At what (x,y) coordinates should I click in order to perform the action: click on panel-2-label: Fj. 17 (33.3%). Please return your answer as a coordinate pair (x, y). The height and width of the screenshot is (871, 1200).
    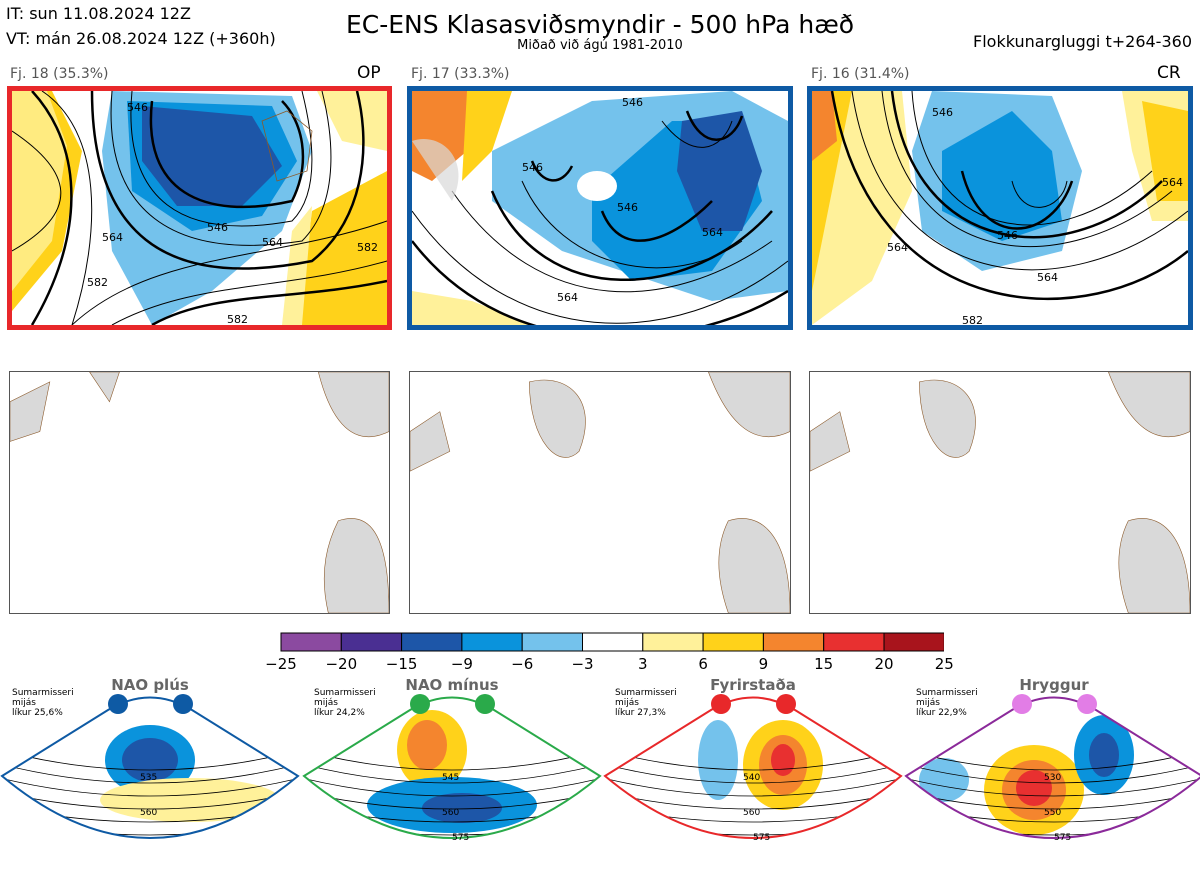
    Looking at the image, I should click on (460, 74).